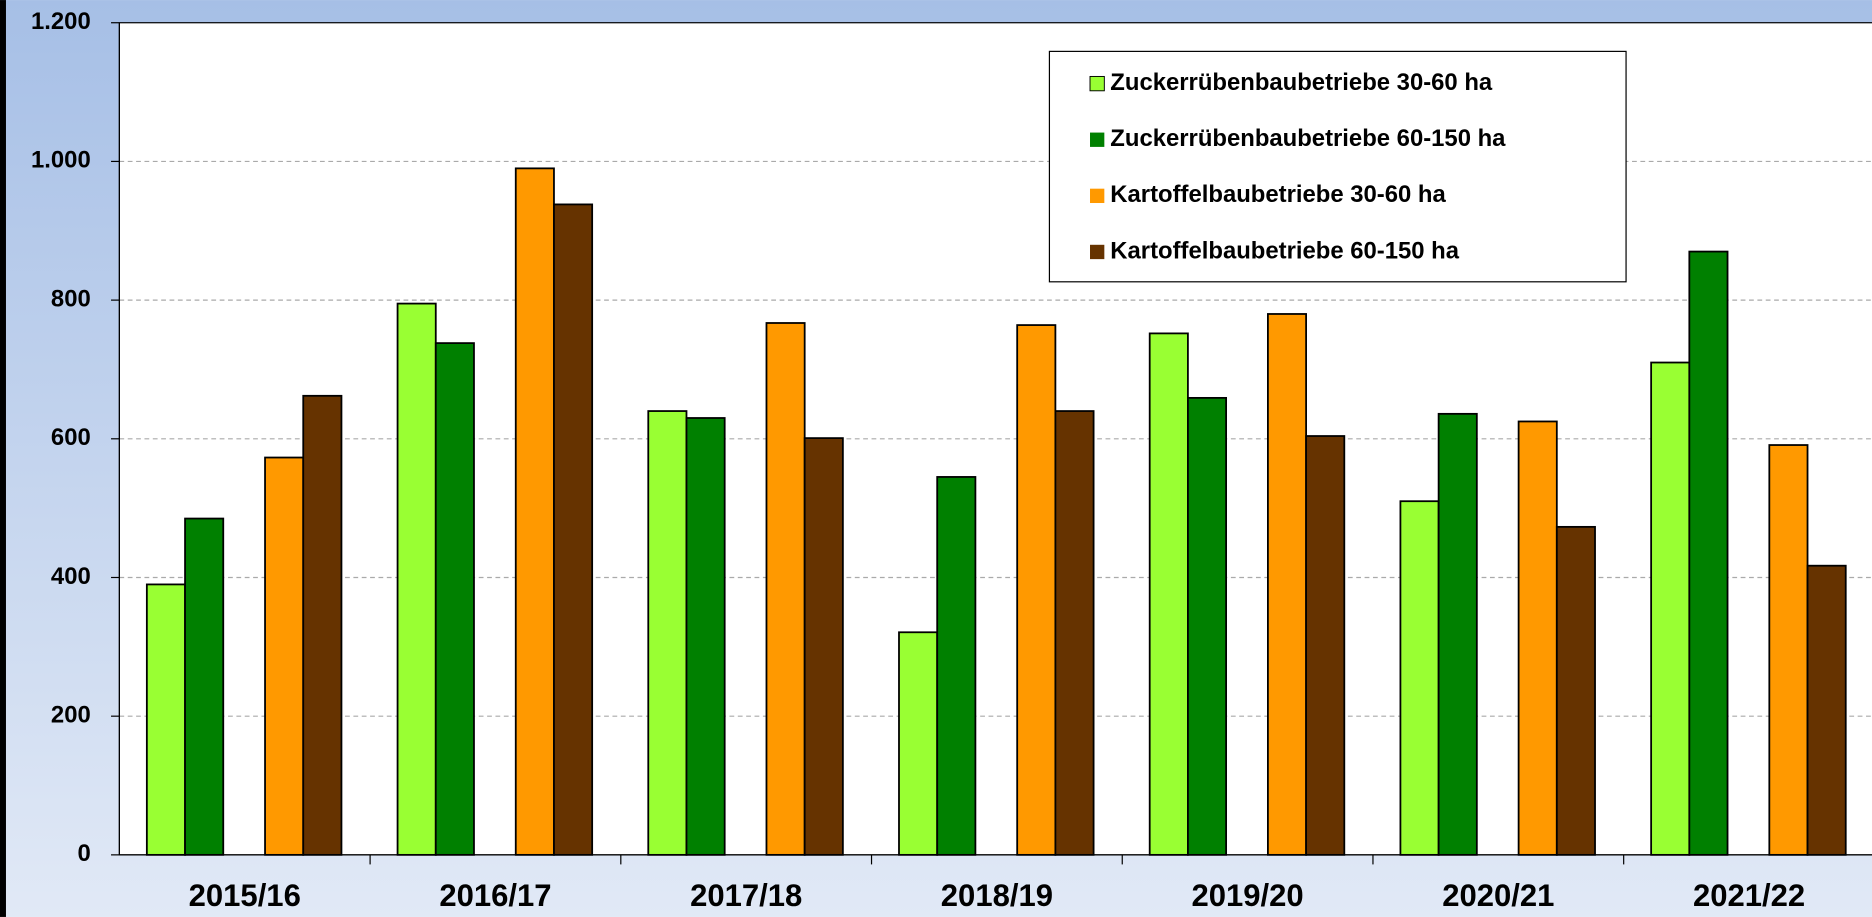 Image resolution: width=1872 pixels, height=917 pixels. I want to click on left-border, so click(3, 458).